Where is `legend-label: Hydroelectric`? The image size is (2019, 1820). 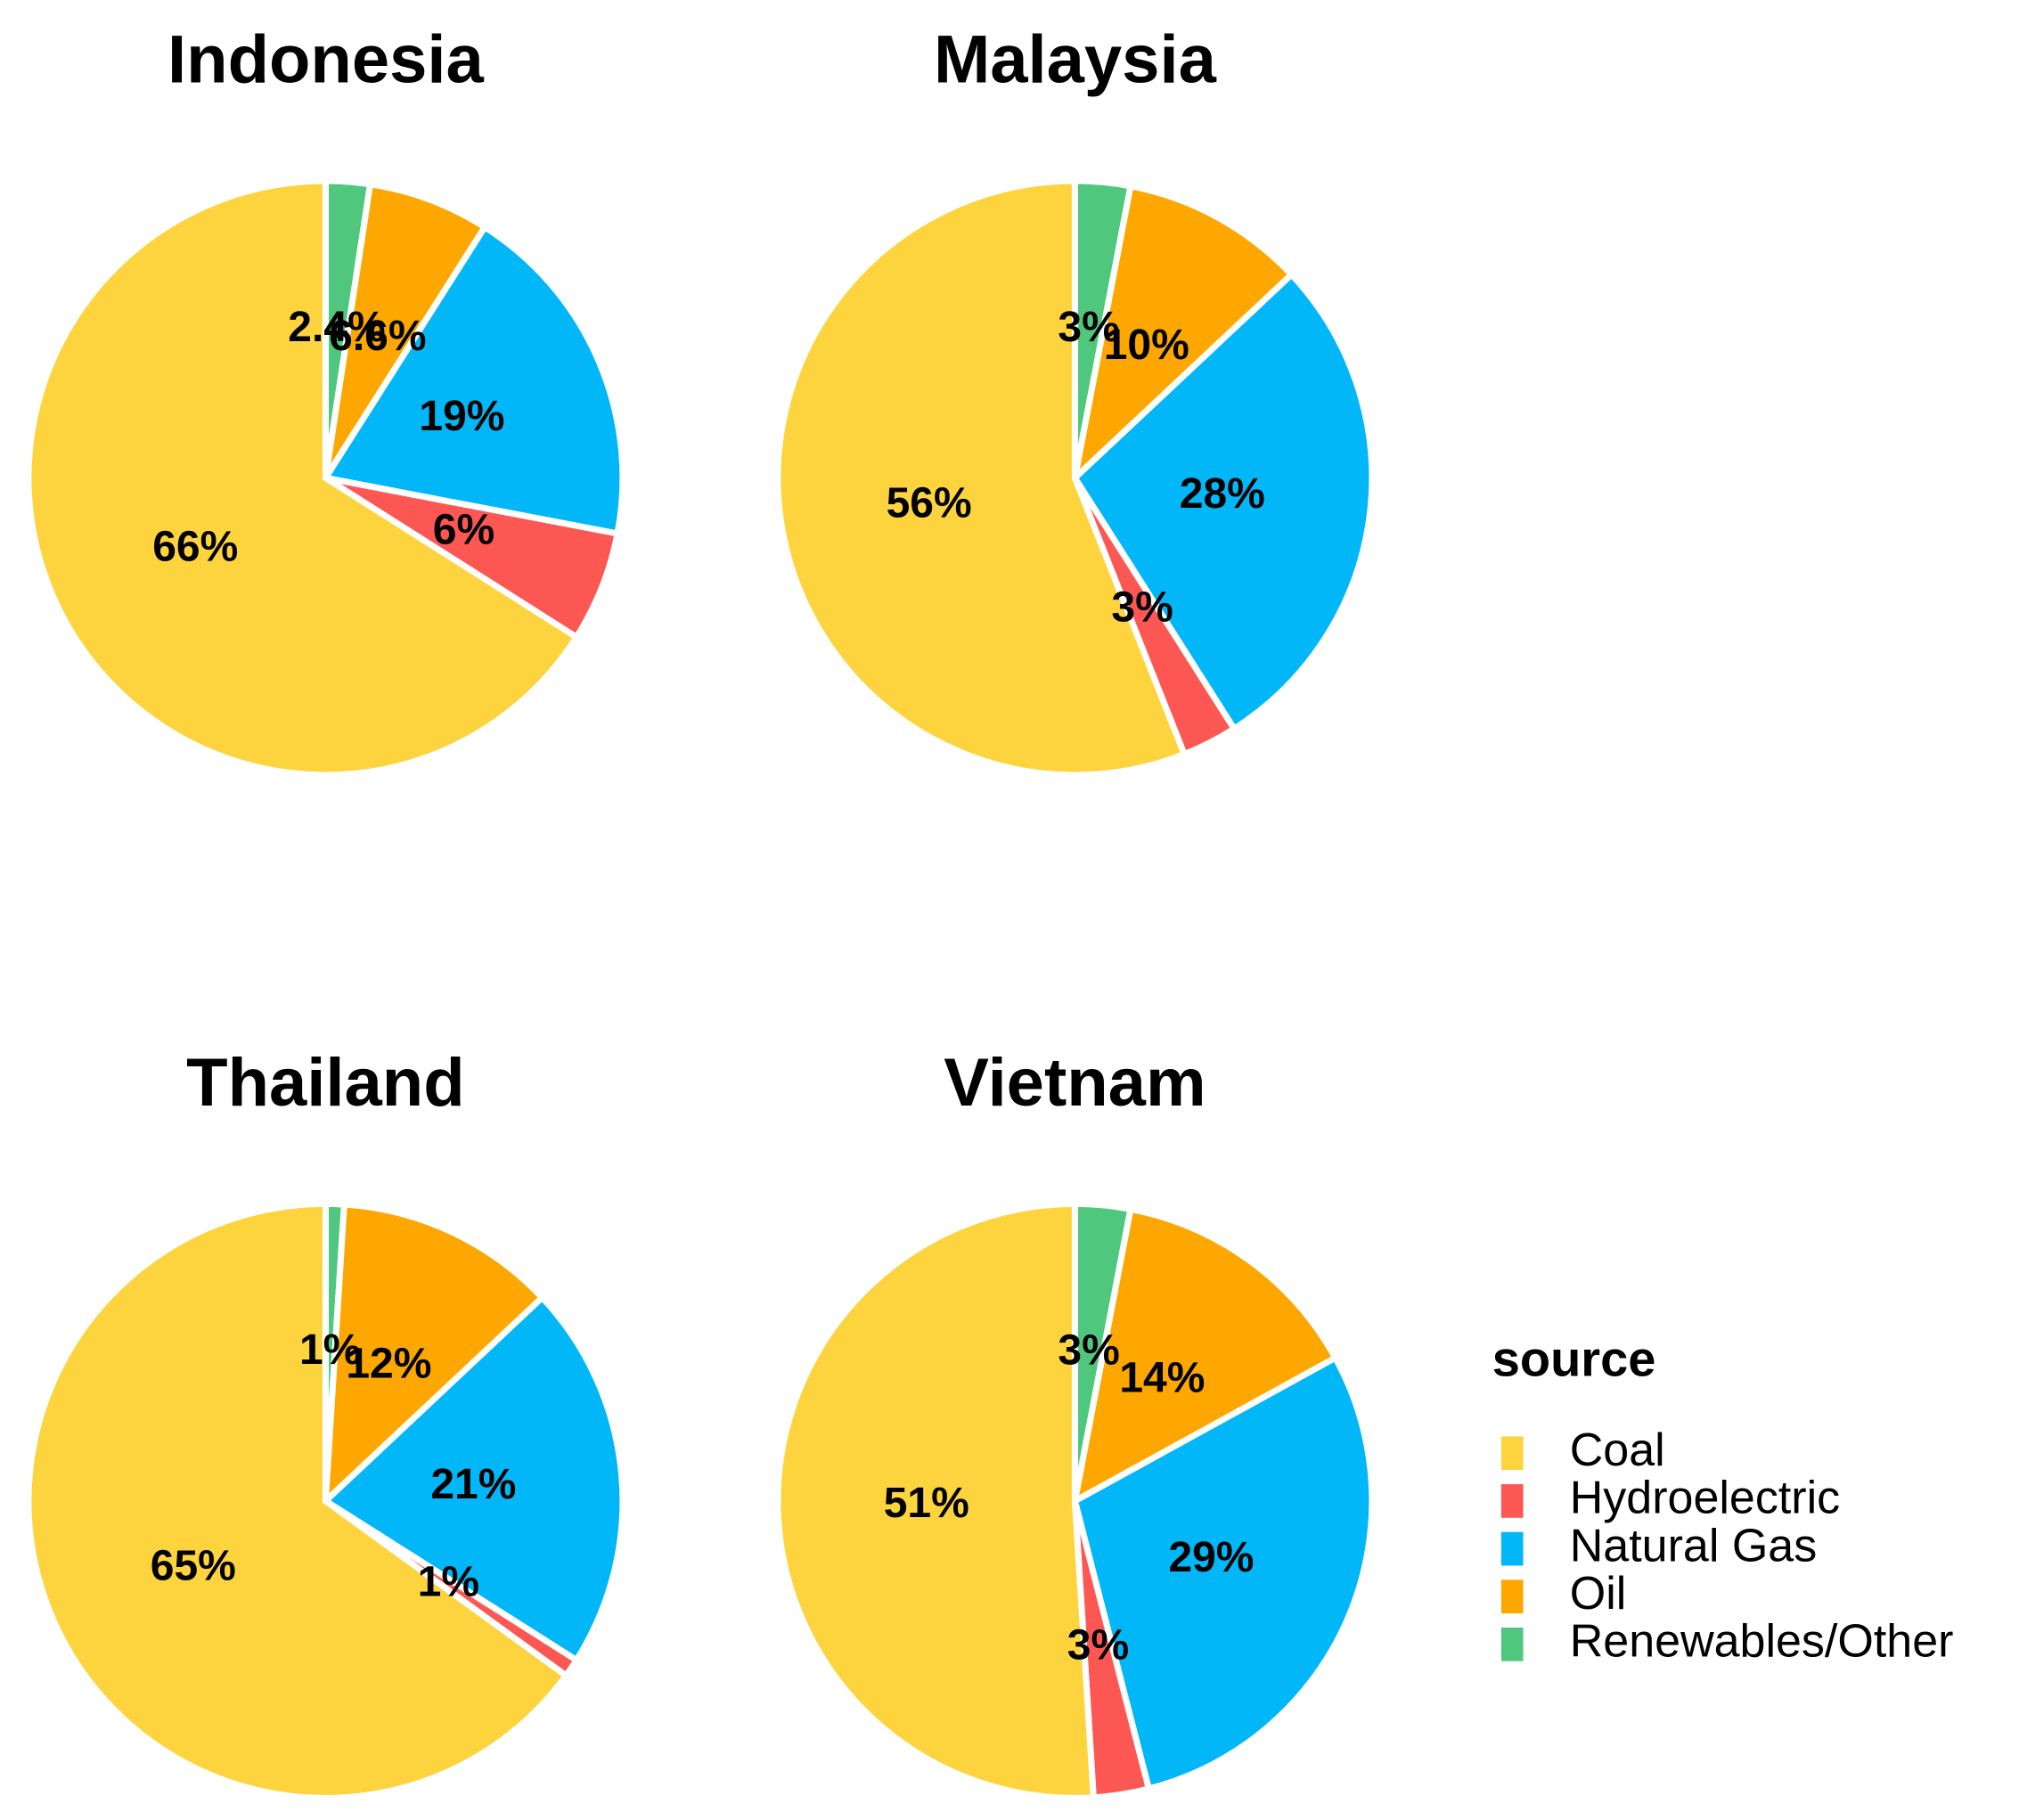
legend-label: Hydroelectric is located at coordinates (1705, 1498).